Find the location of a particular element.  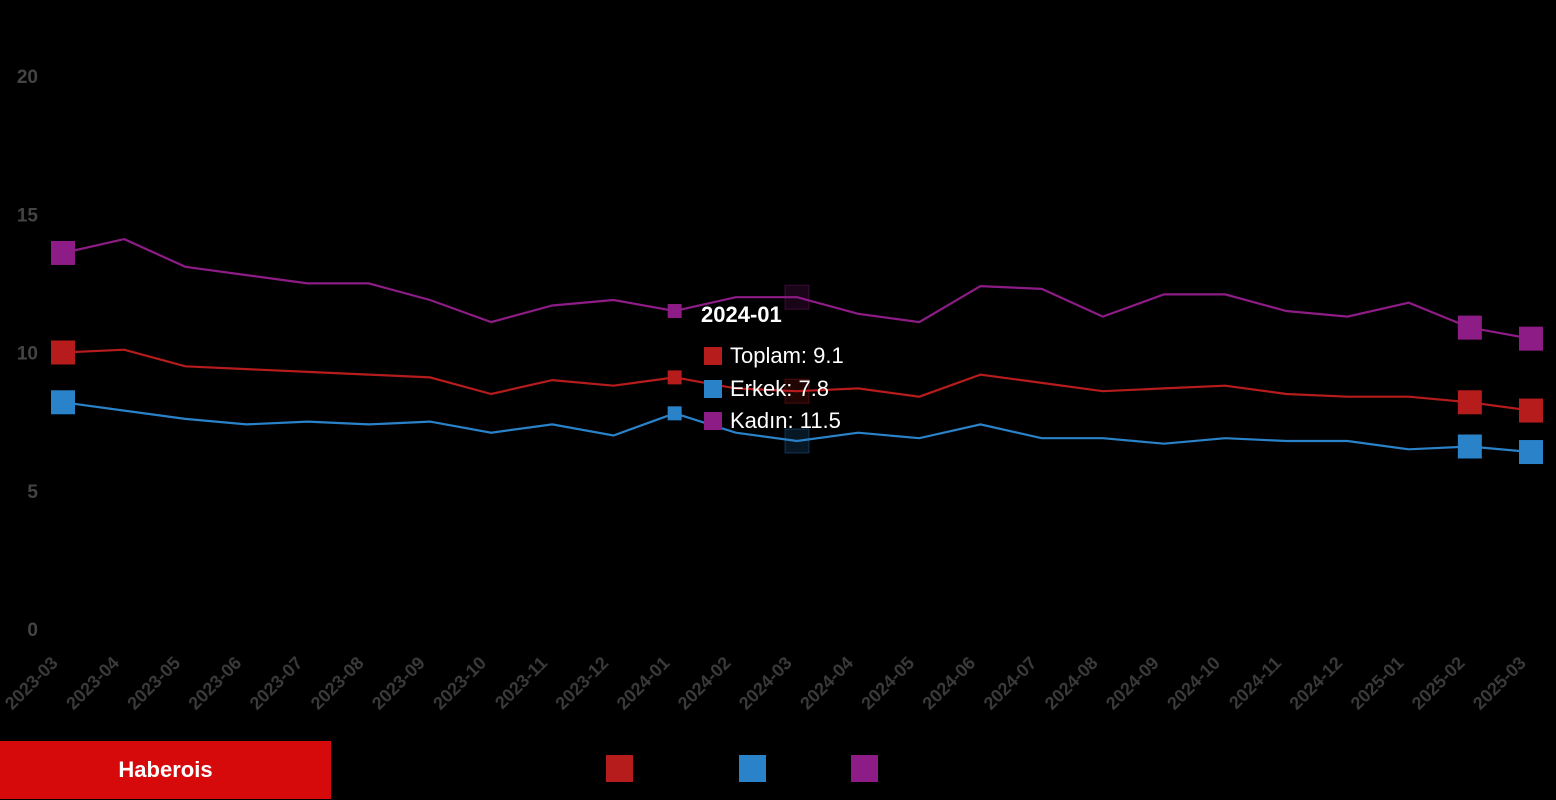

x-tick-label: 2023-06 is located at coordinates (214, 683).